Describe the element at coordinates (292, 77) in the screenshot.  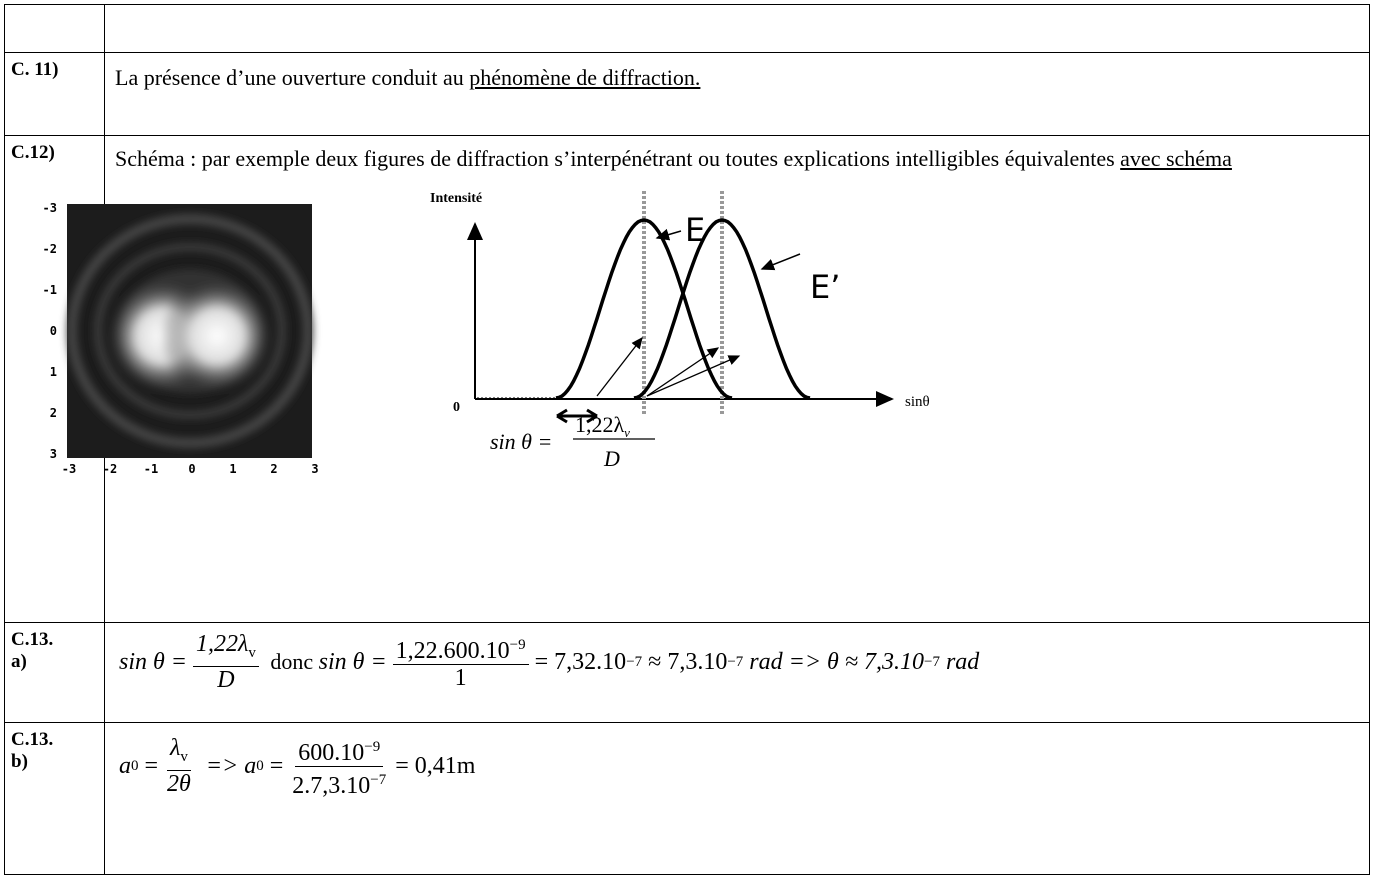
I see `text: La présence d’une ouverture conduit au` at that location.